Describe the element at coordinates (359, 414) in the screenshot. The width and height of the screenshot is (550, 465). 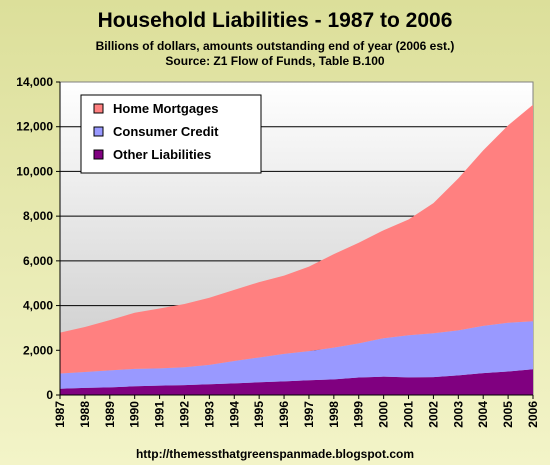
I see `x-tick-label: 1999` at that location.